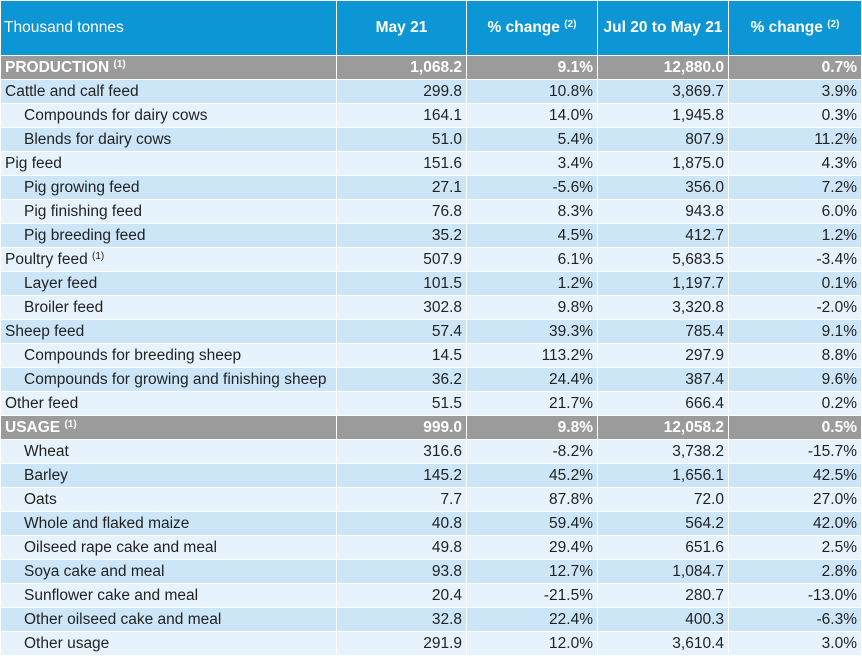  What do you see at coordinates (402, 188) in the screenshot?
I see `month-value-cell: 27.1` at bounding box center [402, 188].